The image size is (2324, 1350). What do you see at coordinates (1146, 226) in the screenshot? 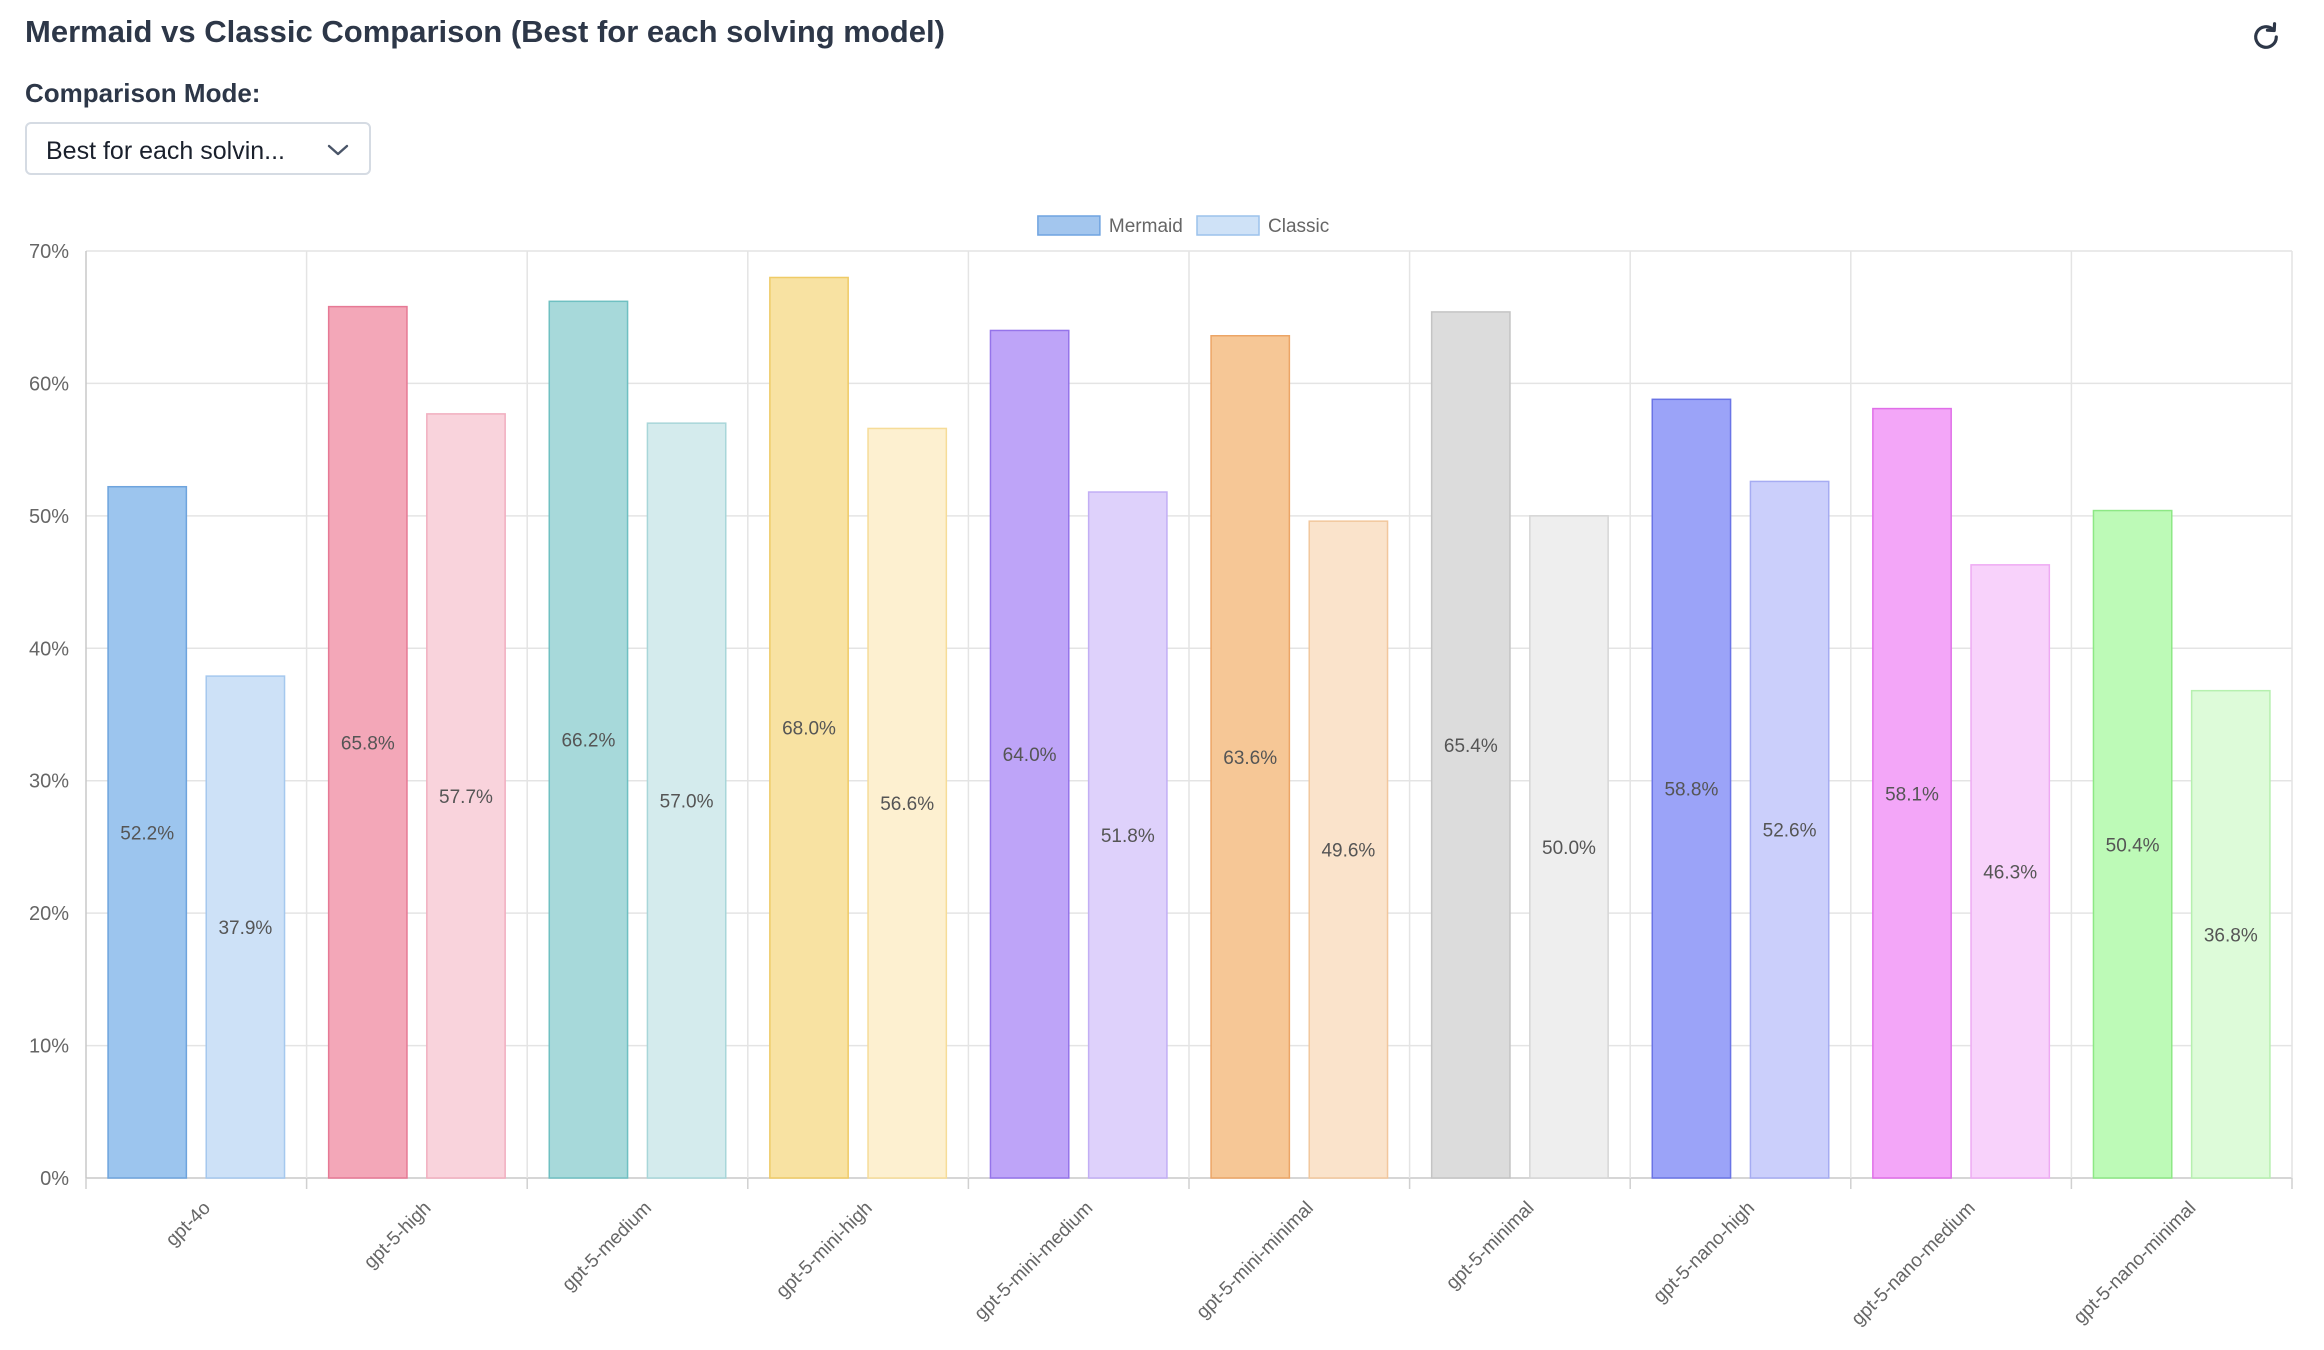
I see `legend-label: Mermaid` at bounding box center [1146, 226].